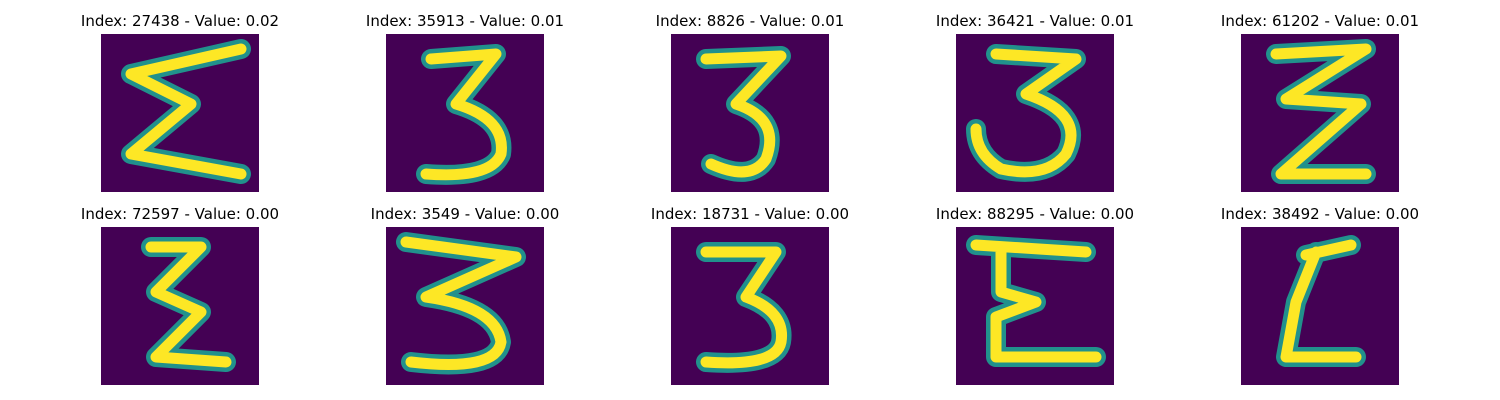 This screenshot has width=1500, height=400. Describe the element at coordinates (180, 21) in the screenshot. I see `panel-title: Index: 27438 - Value: 0.02` at that location.